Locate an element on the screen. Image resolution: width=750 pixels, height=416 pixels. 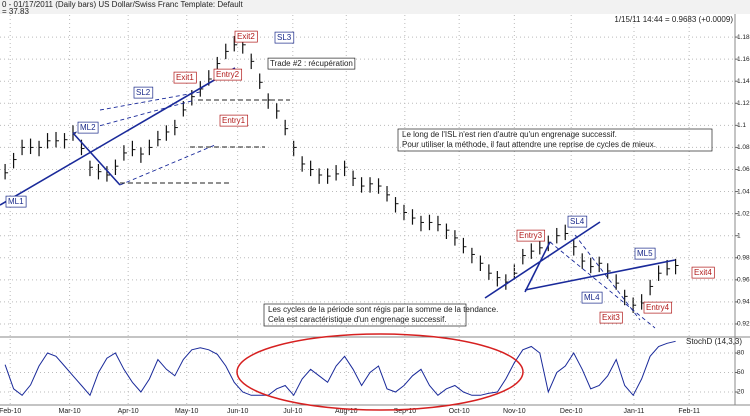
x-tick-label: Nov-10 is located at coordinates (514, 411).